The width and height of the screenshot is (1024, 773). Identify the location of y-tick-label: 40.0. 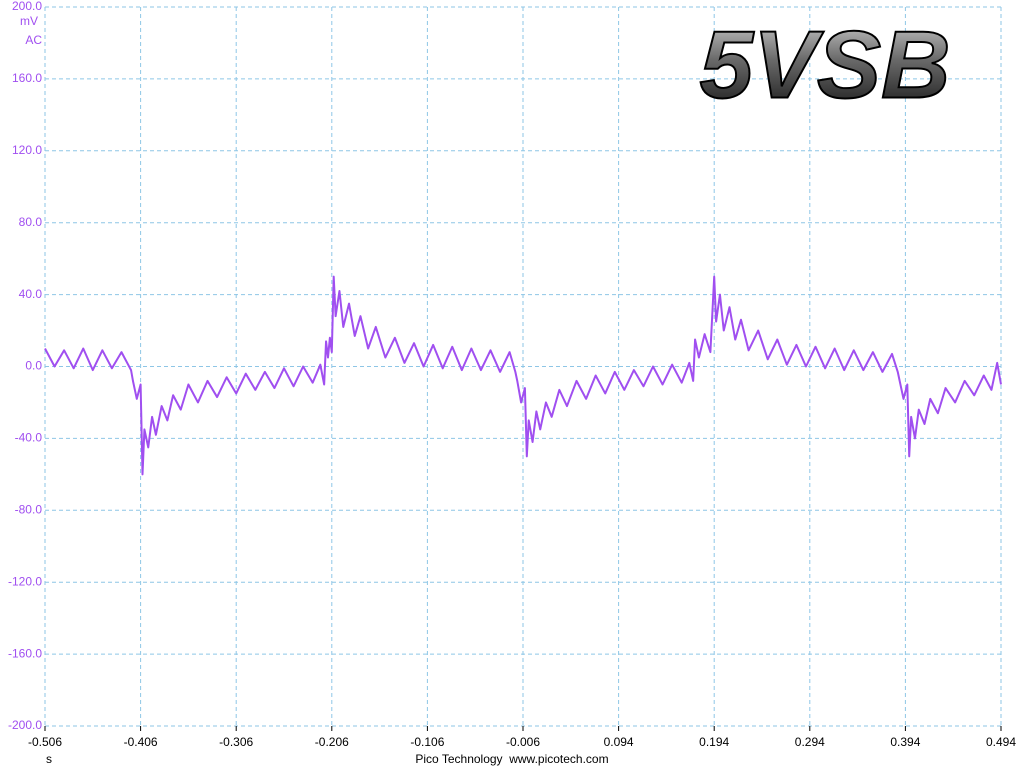
(31, 294).